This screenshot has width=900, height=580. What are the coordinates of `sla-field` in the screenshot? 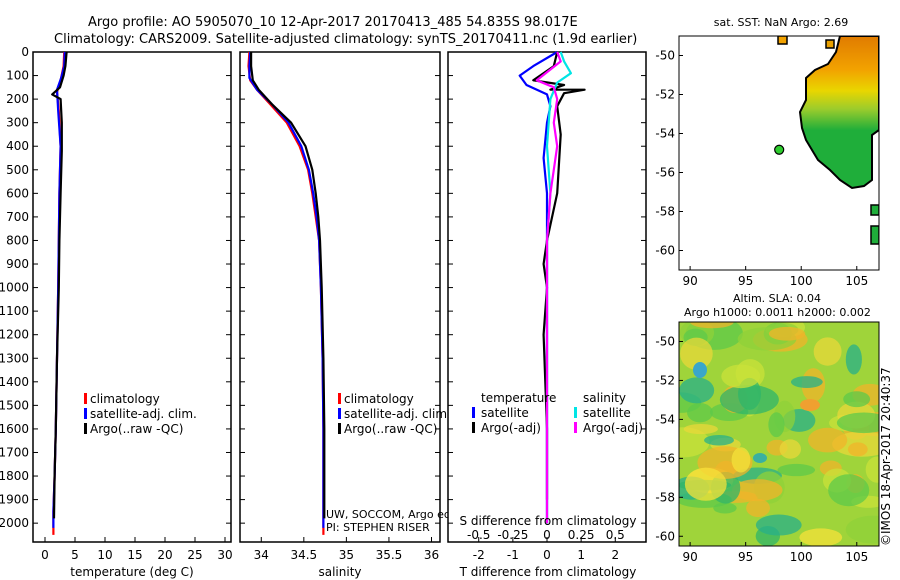 It's located at (779, 434).